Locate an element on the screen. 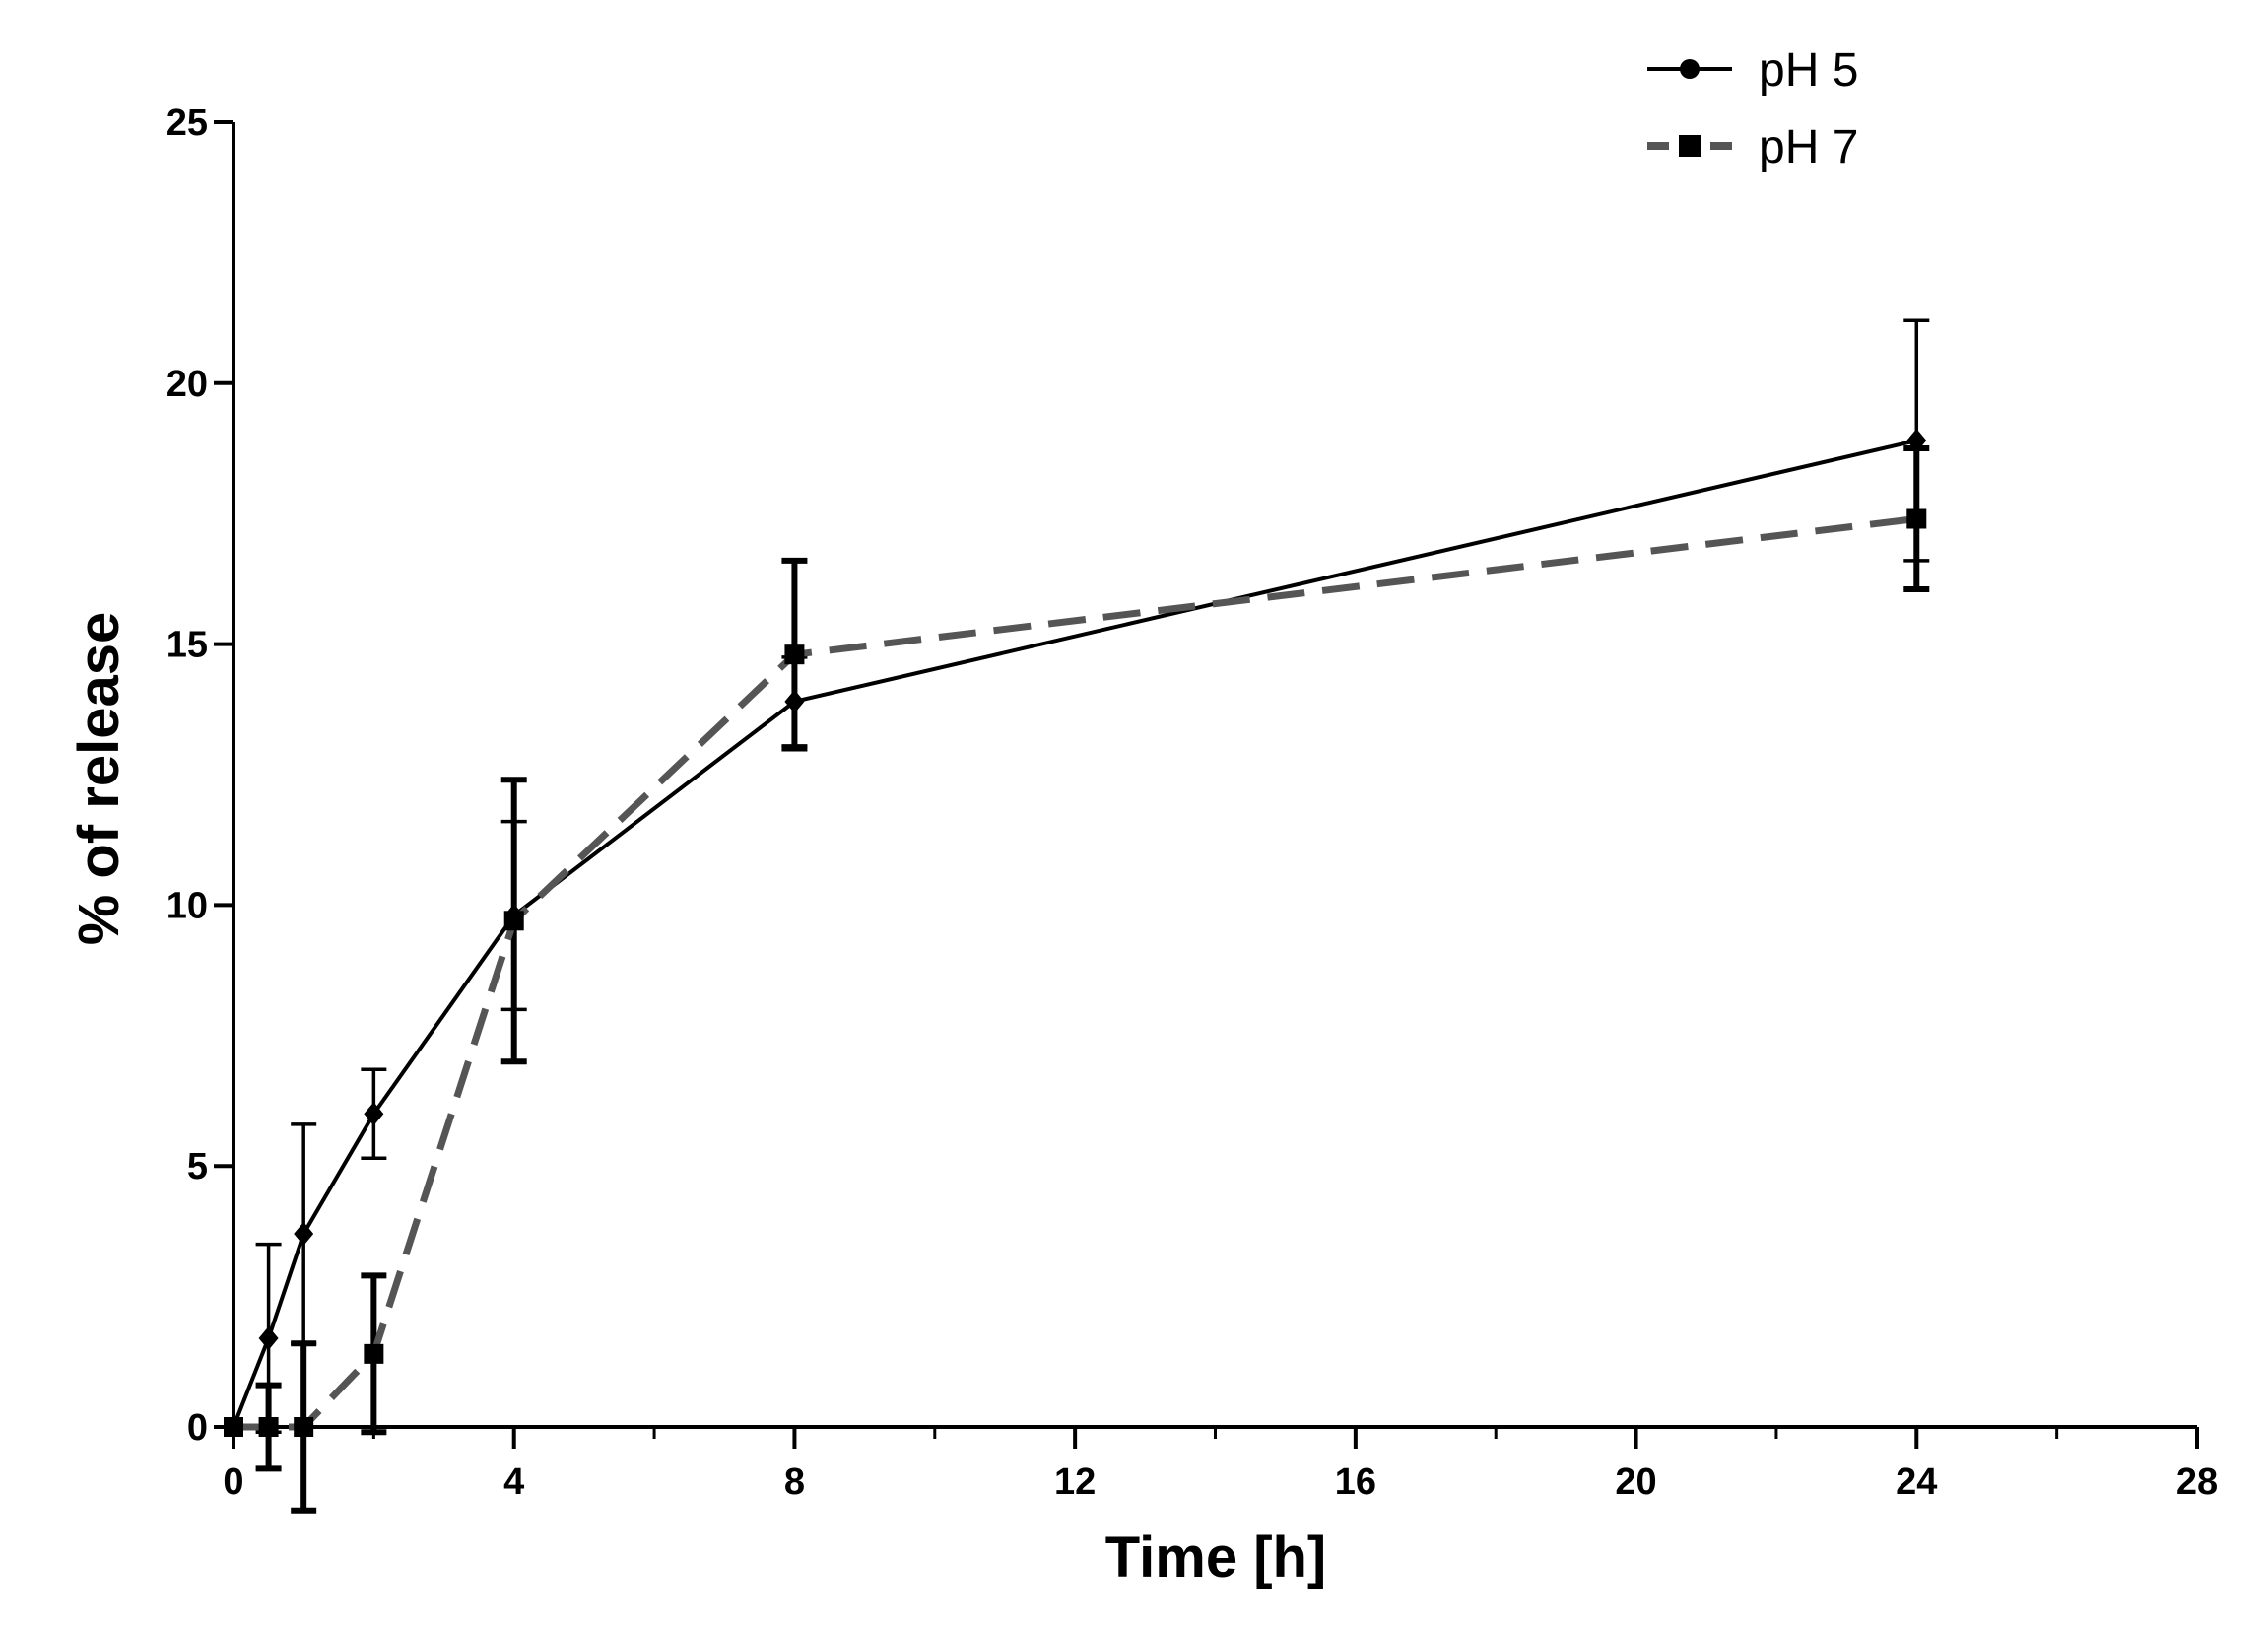 This screenshot has width=2268, height=1627. legend-item: pH 7 is located at coordinates (1752, 147).